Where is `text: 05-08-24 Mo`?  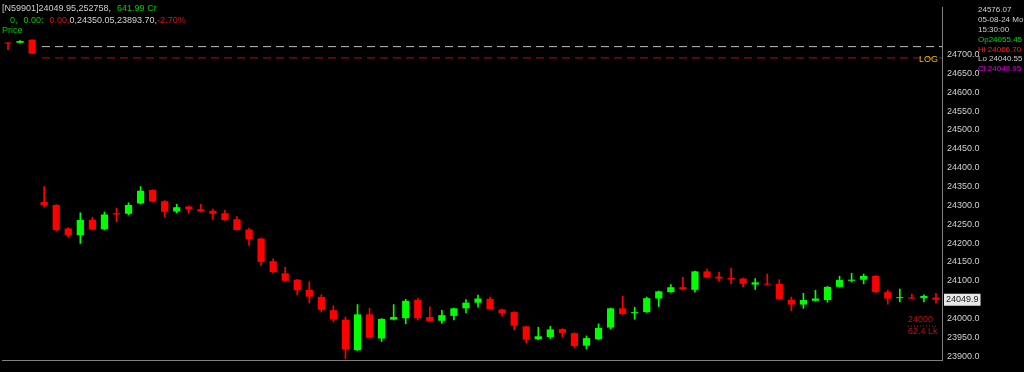
text: 05-08-24 Mo is located at coordinates (1001, 20).